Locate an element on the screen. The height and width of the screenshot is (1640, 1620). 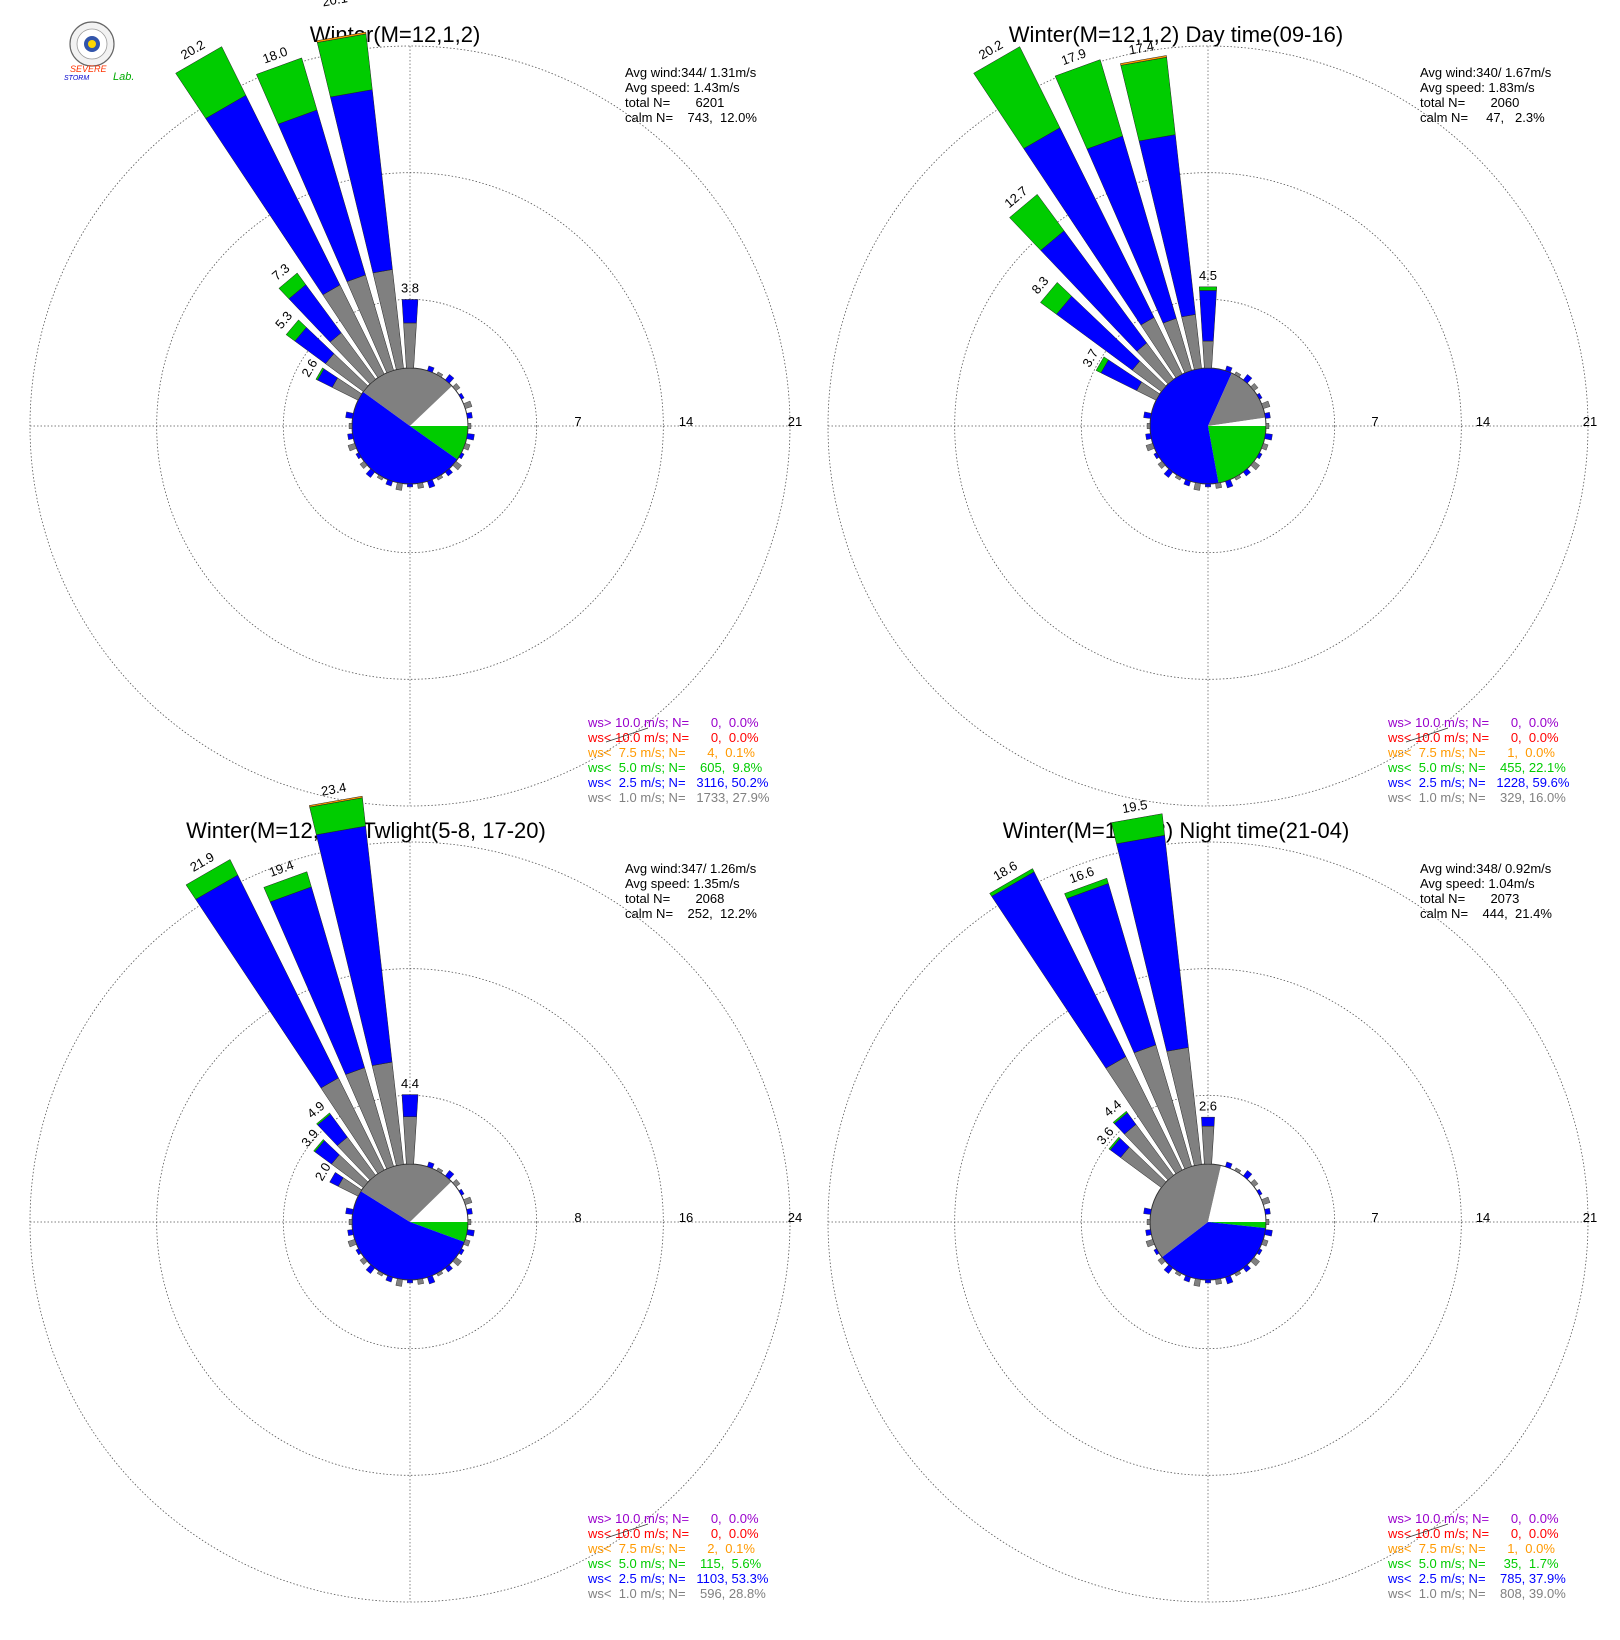
ring-label-inner: 7 is located at coordinates (1374, 421).